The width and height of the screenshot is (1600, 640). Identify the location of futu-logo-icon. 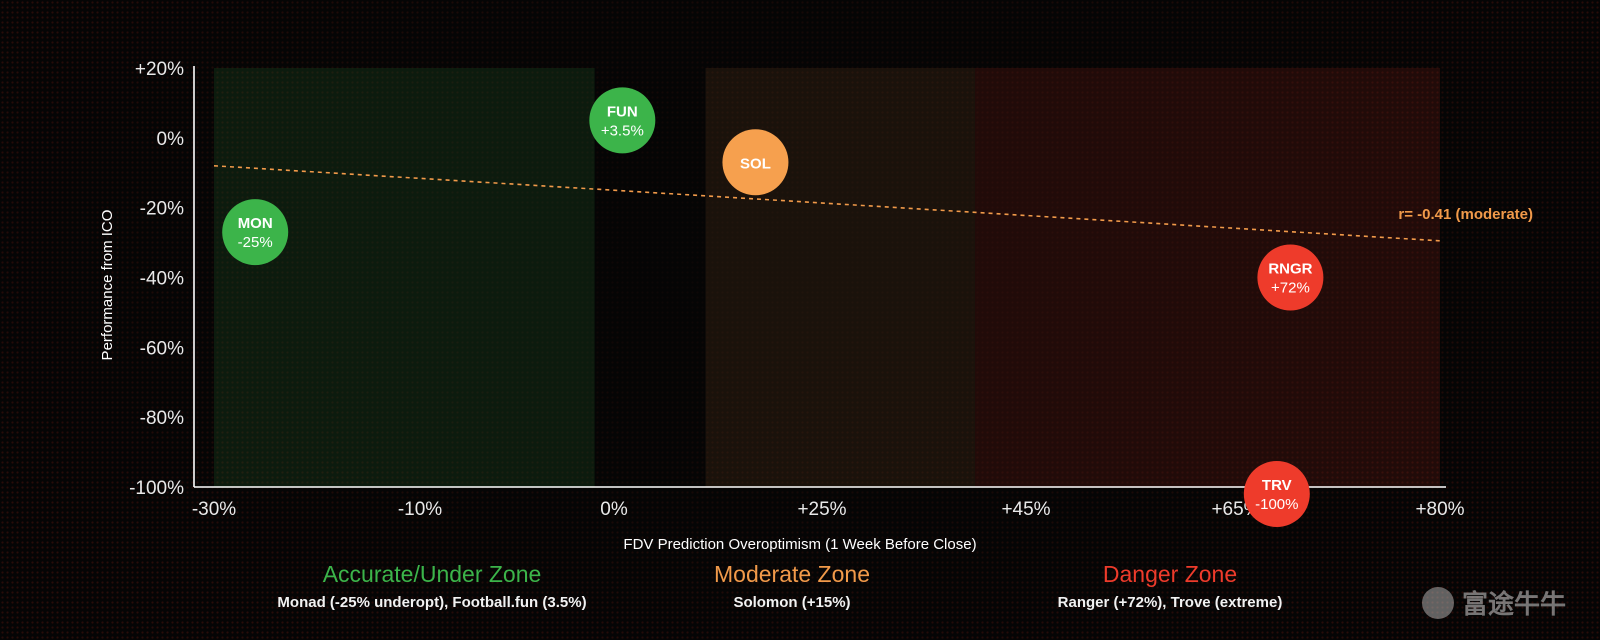
(1438, 602).